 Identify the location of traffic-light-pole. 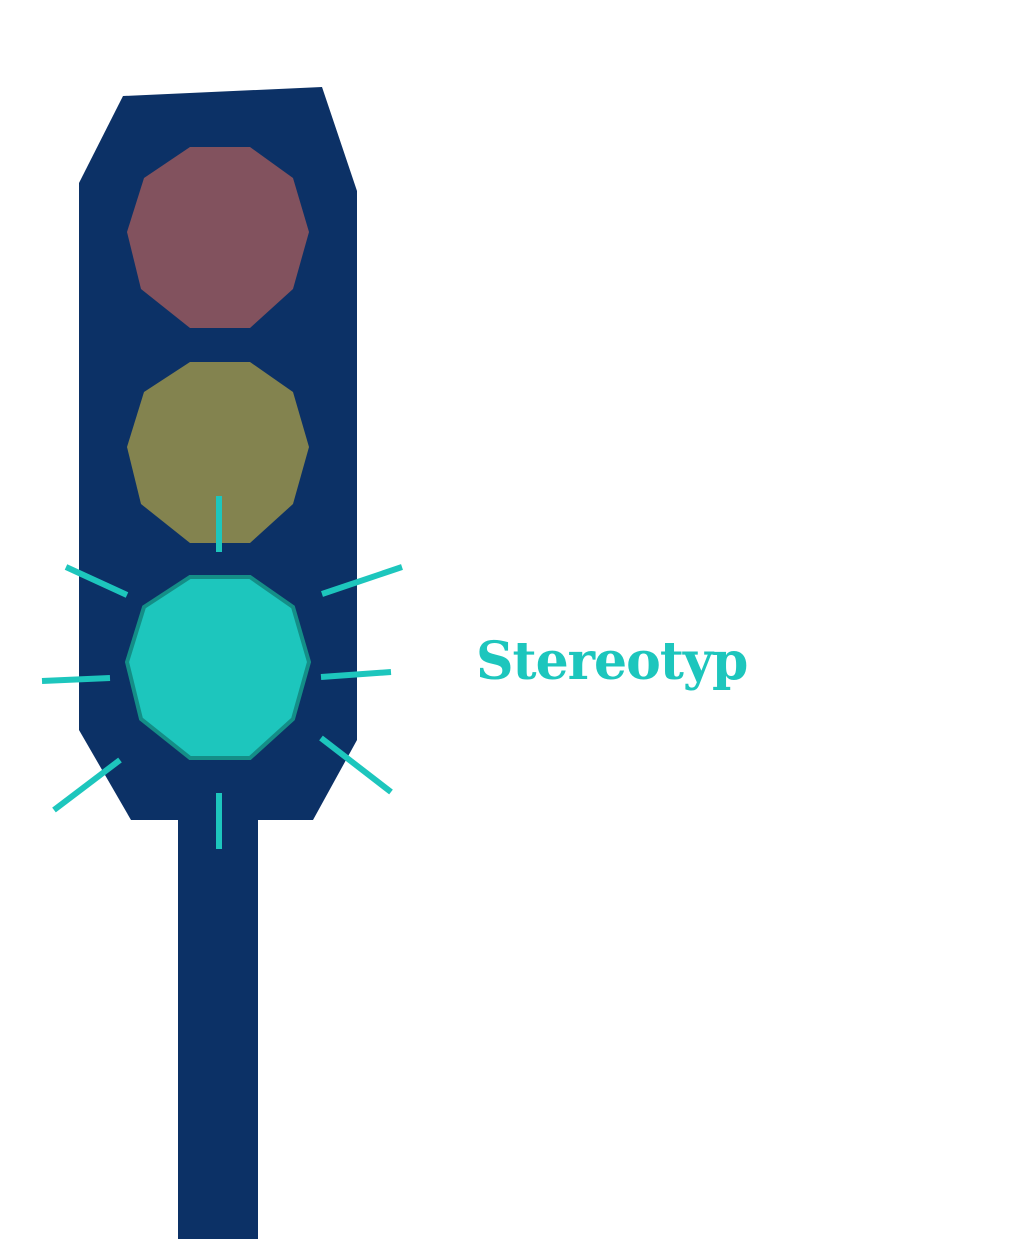
(218, 1019).